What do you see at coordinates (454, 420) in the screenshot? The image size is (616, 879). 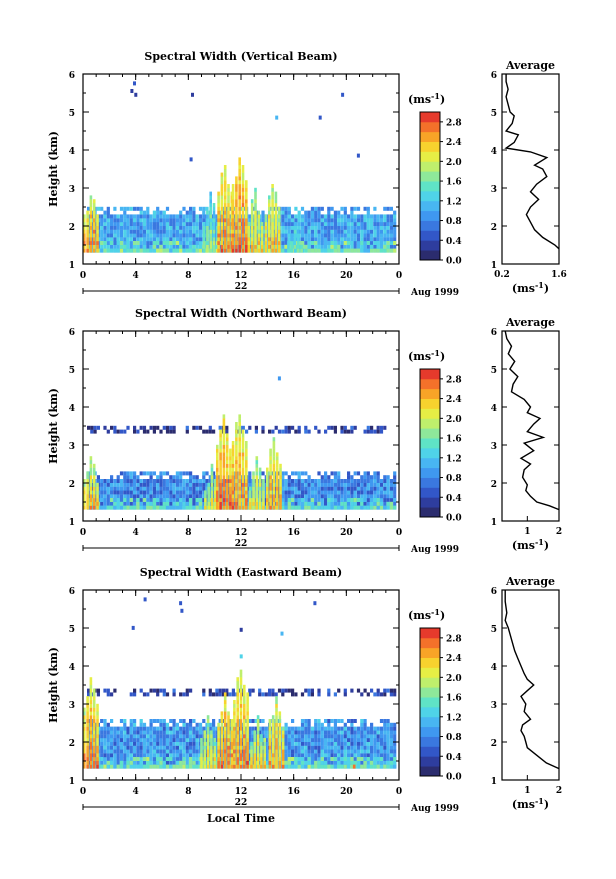 I see `colorbar-tick-label: 2.0` at bounding box center [454, 420].